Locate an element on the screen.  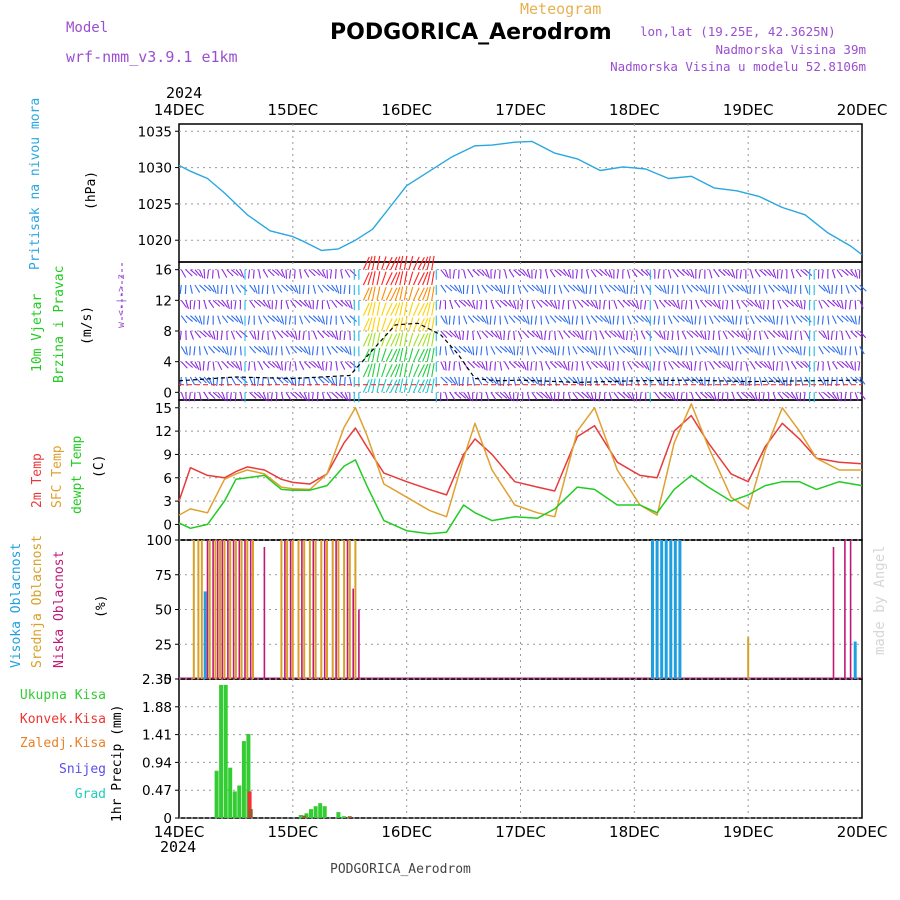
temp-title-2m: 2m Temp is located at coordinates (37, 480).